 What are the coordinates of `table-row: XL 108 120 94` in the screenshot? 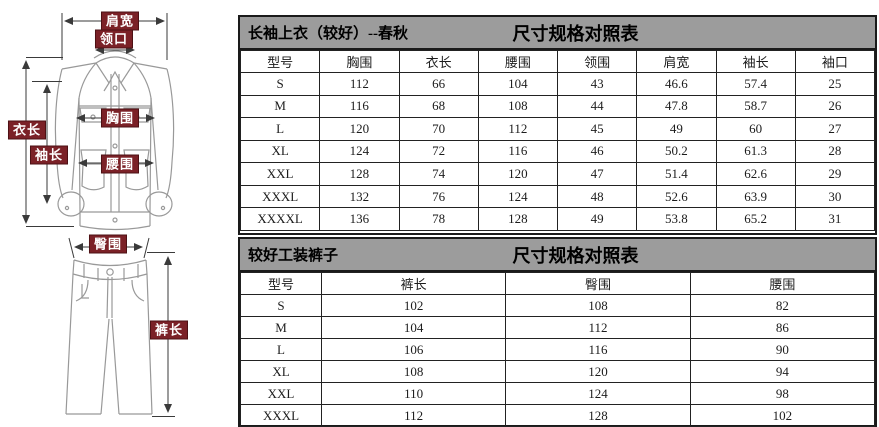 It's located at (558, 371).